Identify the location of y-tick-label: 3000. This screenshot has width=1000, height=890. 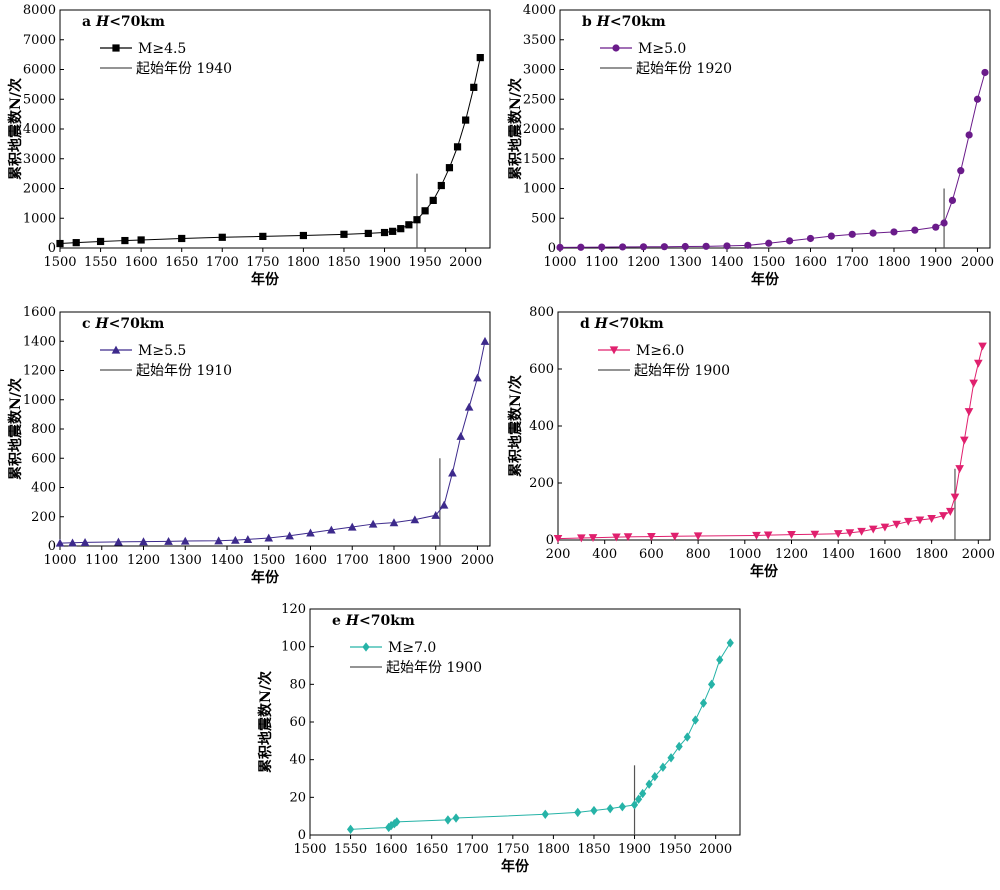
(39, 159).